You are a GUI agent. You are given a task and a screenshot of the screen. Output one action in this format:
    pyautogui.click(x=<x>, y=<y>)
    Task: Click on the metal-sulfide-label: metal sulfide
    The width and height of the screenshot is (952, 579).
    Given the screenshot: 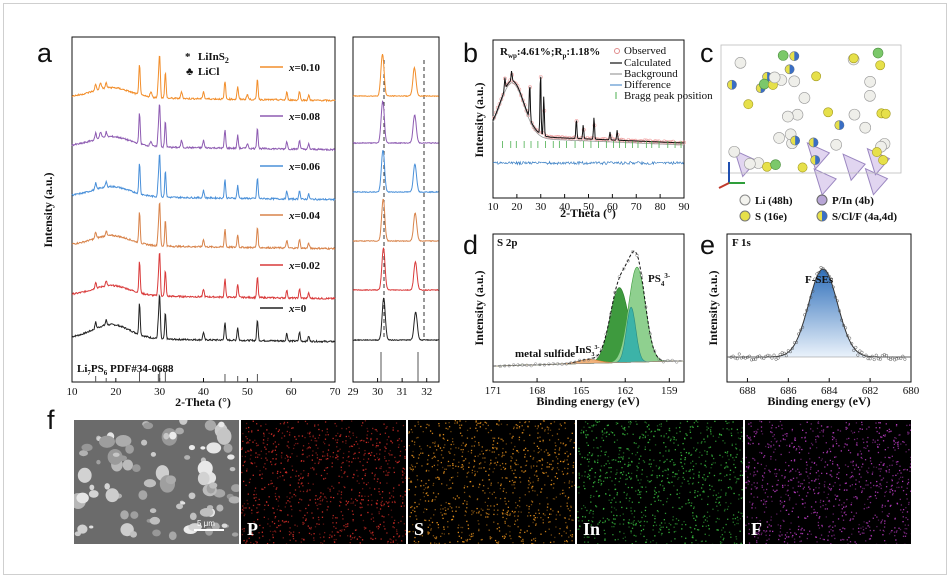 What is the action you would take?
    pyautogui.click(x=545, y=354)
    